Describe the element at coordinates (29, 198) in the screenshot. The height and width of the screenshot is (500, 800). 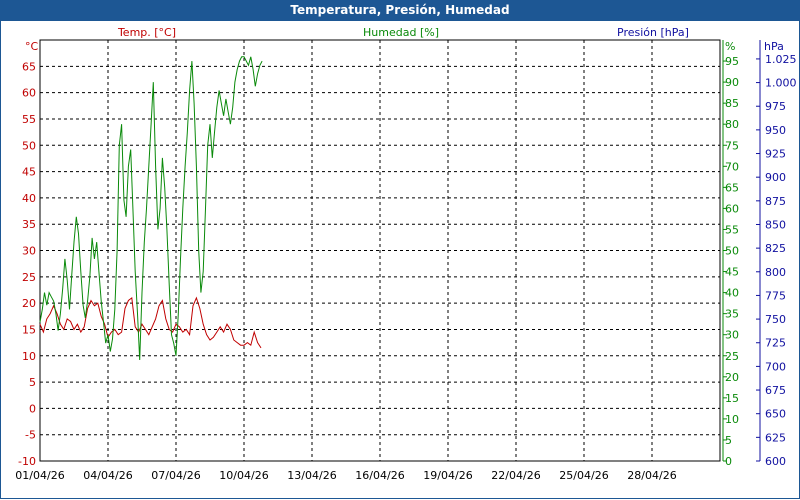
I see `temp-tick-label: 40` at that location.